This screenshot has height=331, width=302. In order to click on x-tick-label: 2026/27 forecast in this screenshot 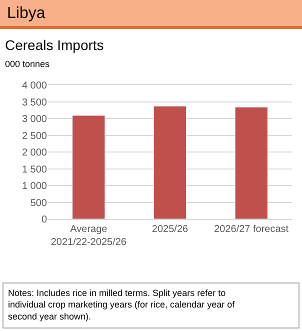, I will do `click(251, 229)`.